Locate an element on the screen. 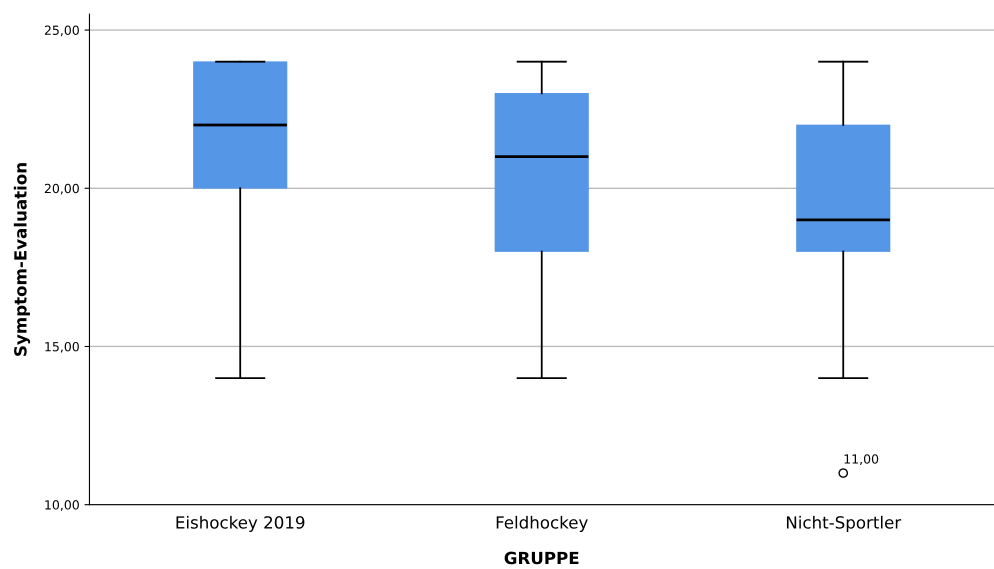 Image resolution: width=994 pixels, height=569 pixels. y-tick-label: 10,00 is located at coordinates (62, 505).